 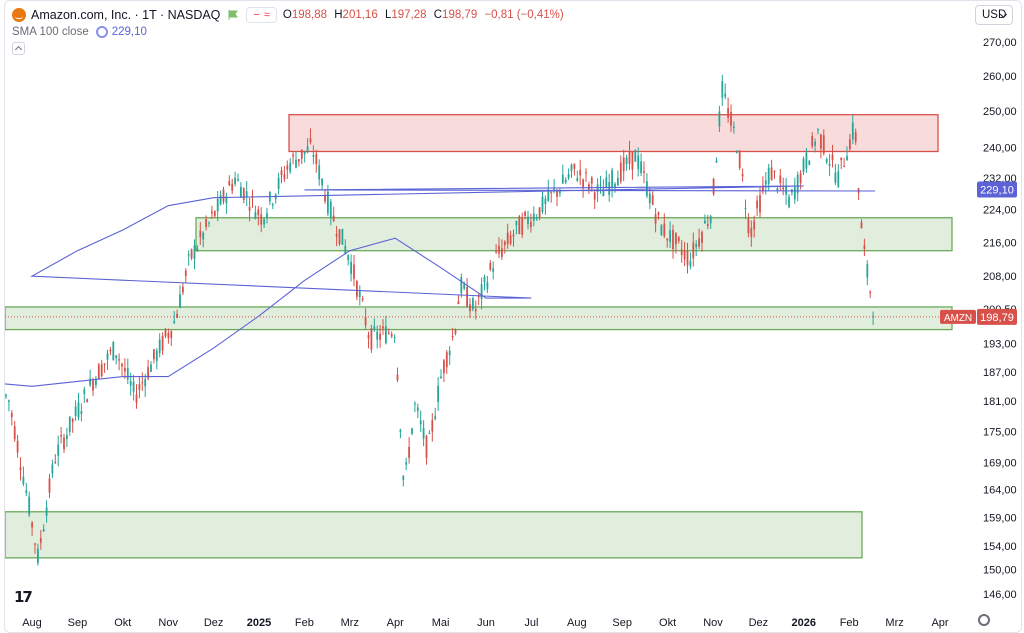 I want to click on sma-tag-value: 229,10, so click(x=997, y=190).